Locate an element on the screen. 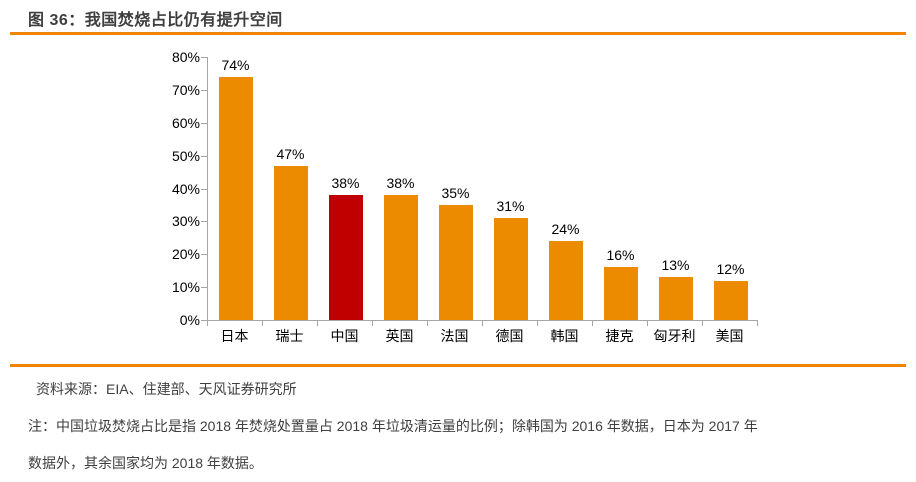 The height and width of the screenshot is (482, 916). bar-中国 is located at coordinates (345, 257).